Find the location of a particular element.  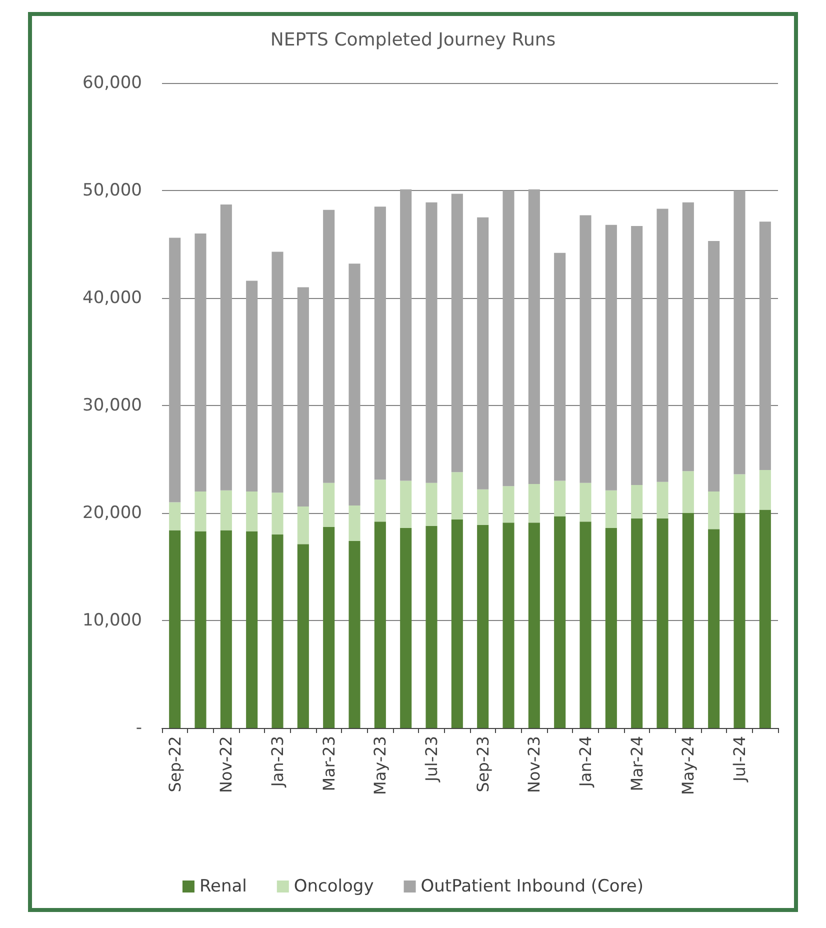

legend-label: Renal is located at coordinates (223, 886).